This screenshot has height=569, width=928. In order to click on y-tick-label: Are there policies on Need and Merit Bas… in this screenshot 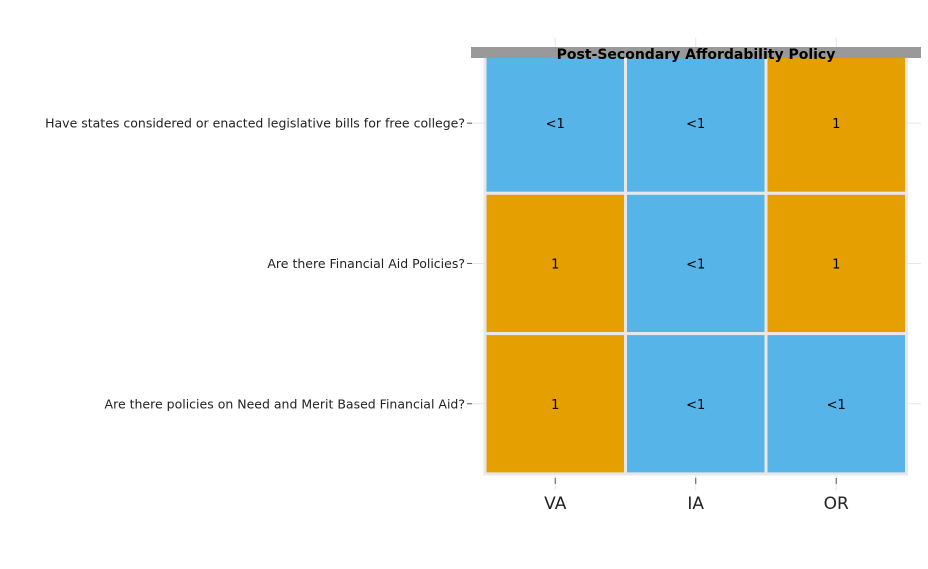, I will do `click(285, 403)`.